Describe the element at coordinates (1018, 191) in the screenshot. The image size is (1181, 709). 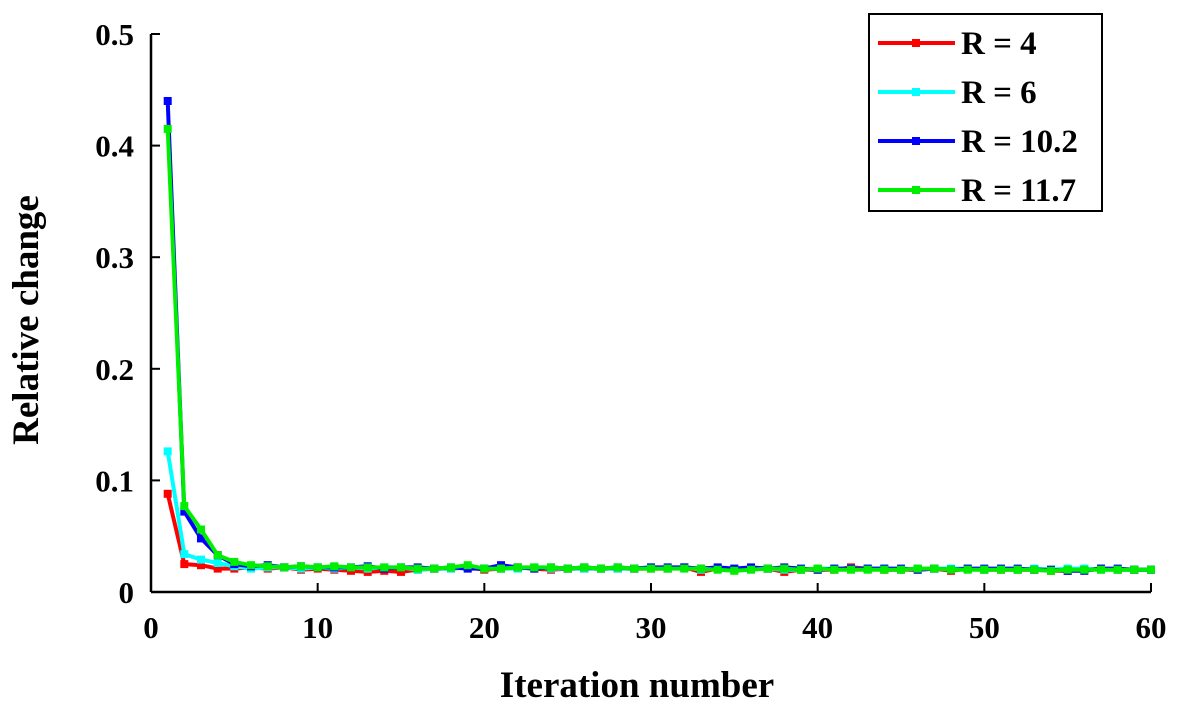
I see `legend-label: R = 11.7` at that location.